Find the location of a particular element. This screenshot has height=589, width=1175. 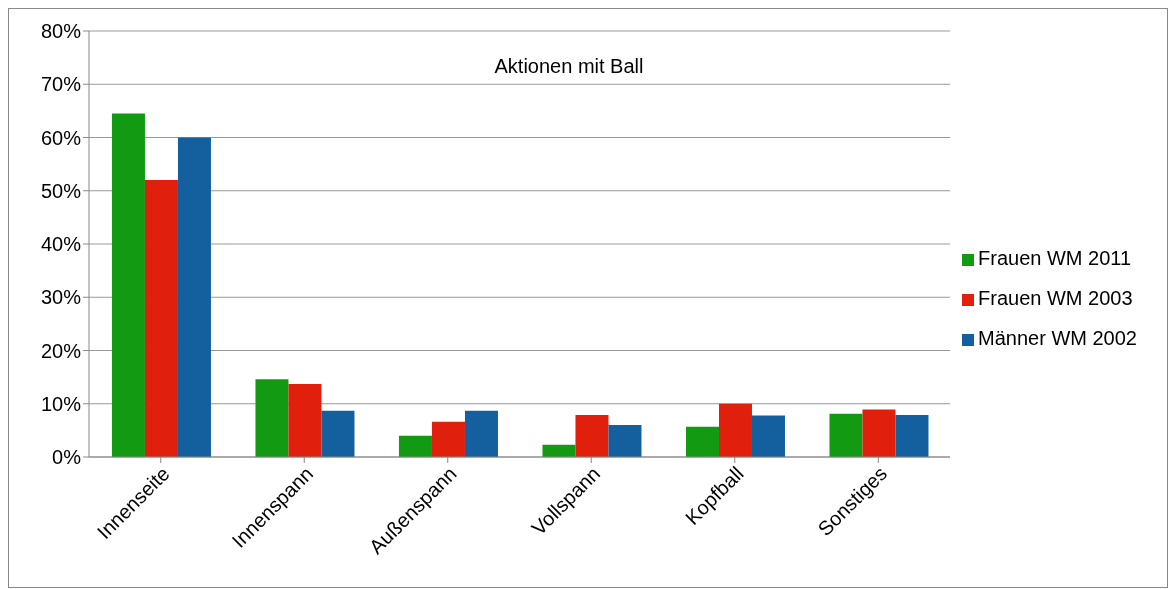

y-tick-label: 30% is located at coordinates (61, 297).